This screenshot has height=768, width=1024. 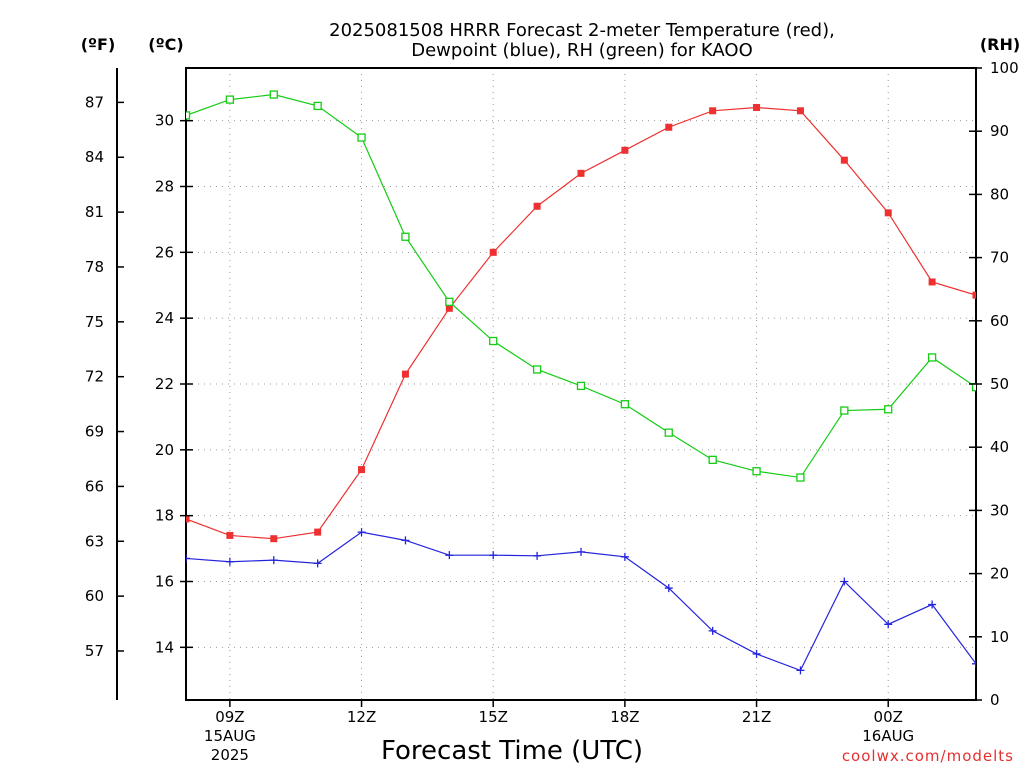 What do you see at coordinates (230, 736) in the screenshot?
I see `x-tick-date-label: 15AUG` at bounding box center [230, 736].